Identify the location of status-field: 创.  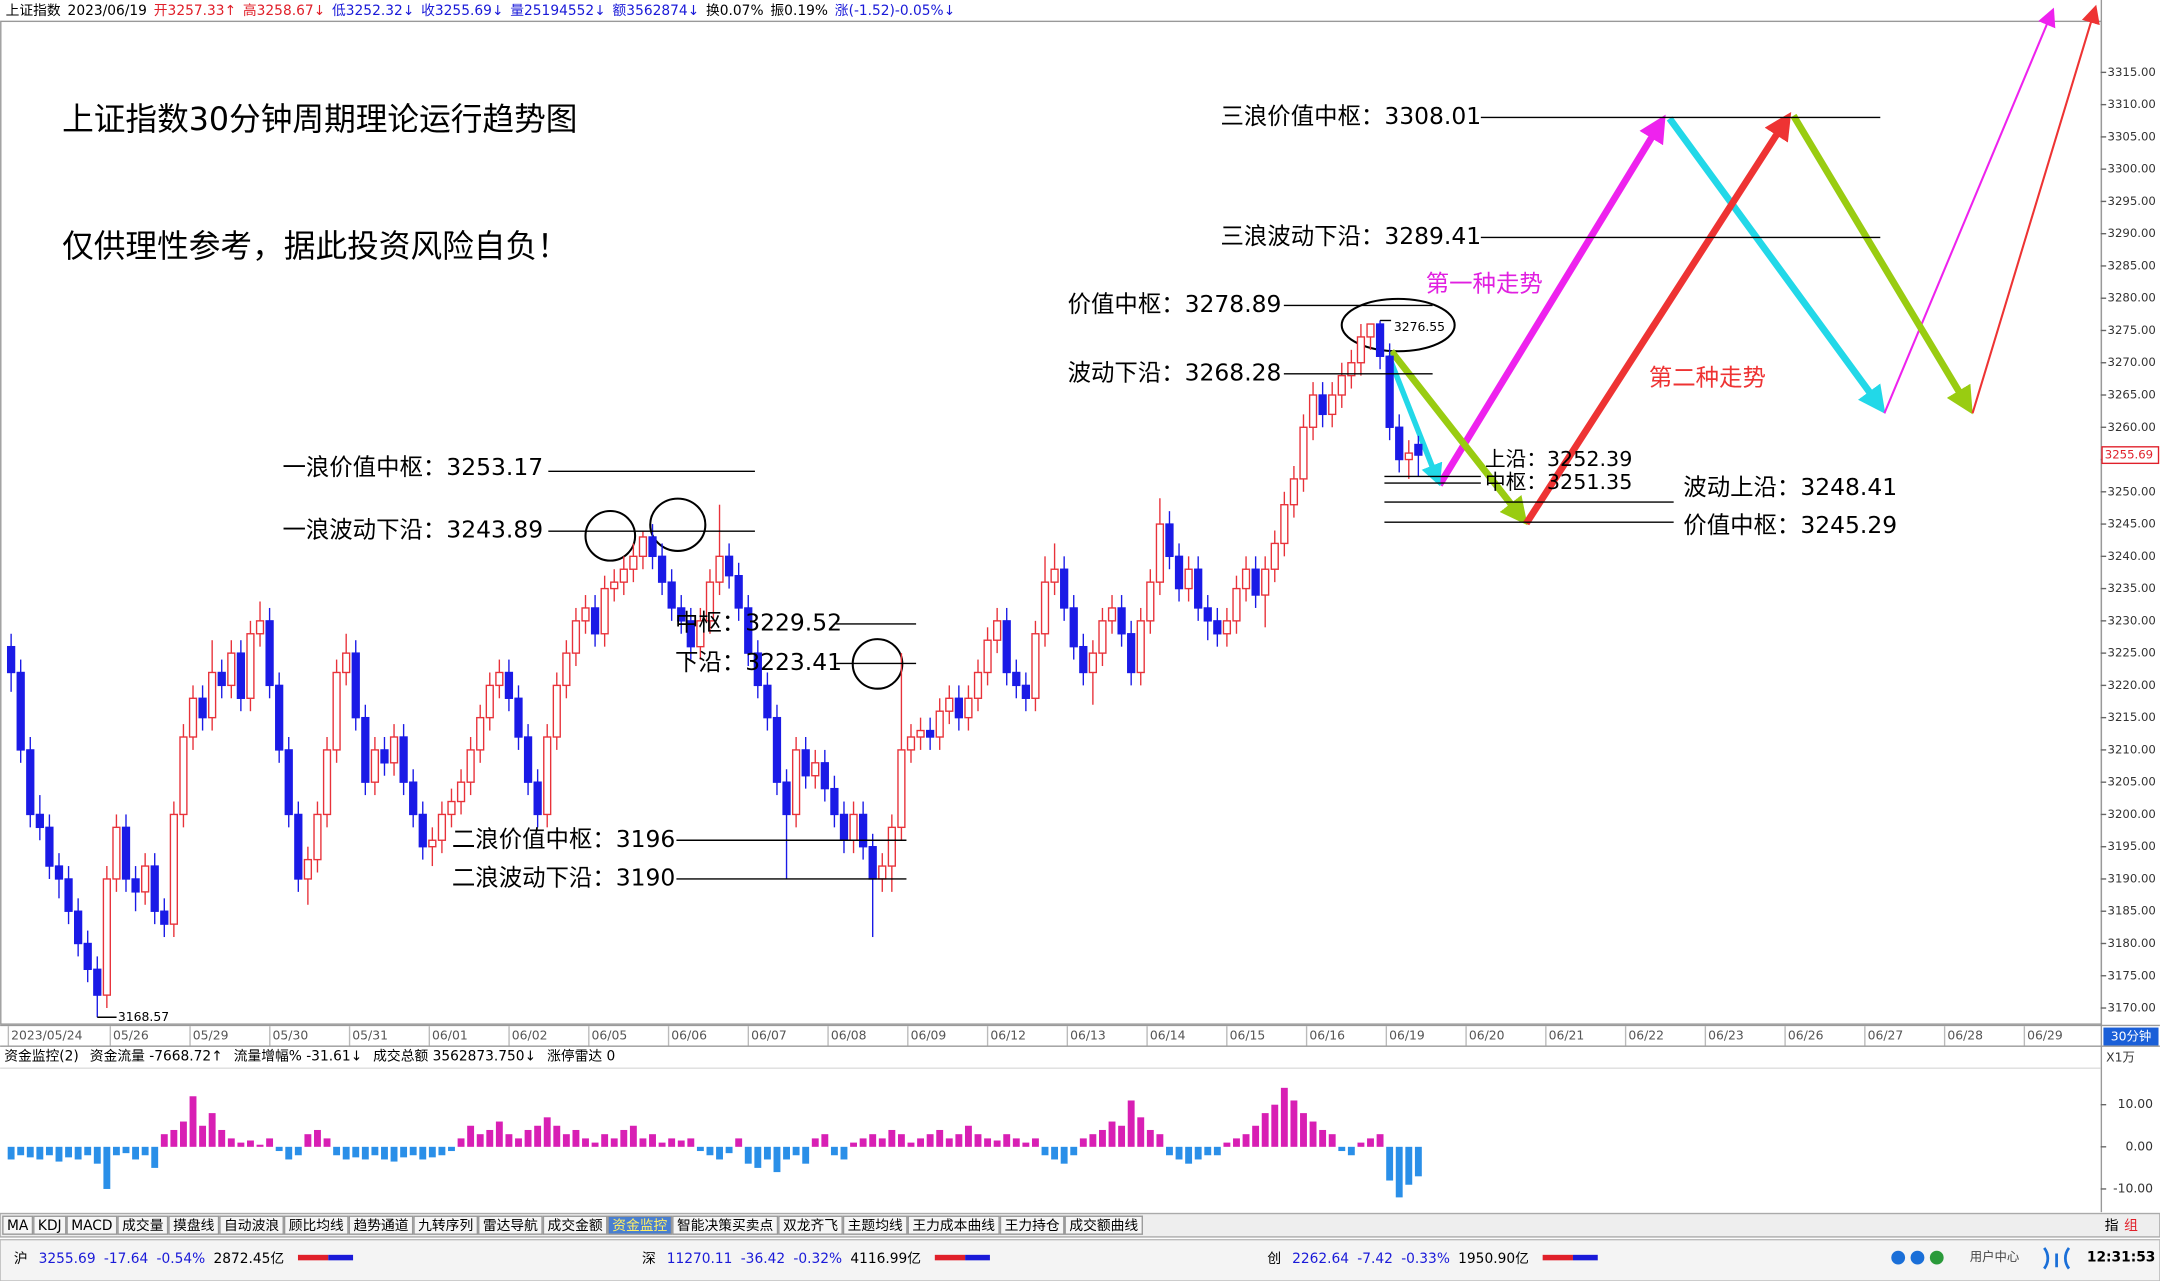
(1274, 1259).